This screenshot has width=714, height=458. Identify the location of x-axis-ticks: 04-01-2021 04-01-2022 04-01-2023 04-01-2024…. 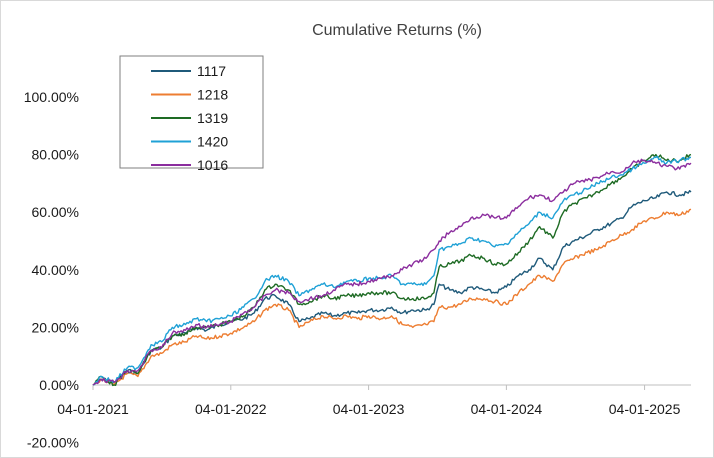
(369, 401).